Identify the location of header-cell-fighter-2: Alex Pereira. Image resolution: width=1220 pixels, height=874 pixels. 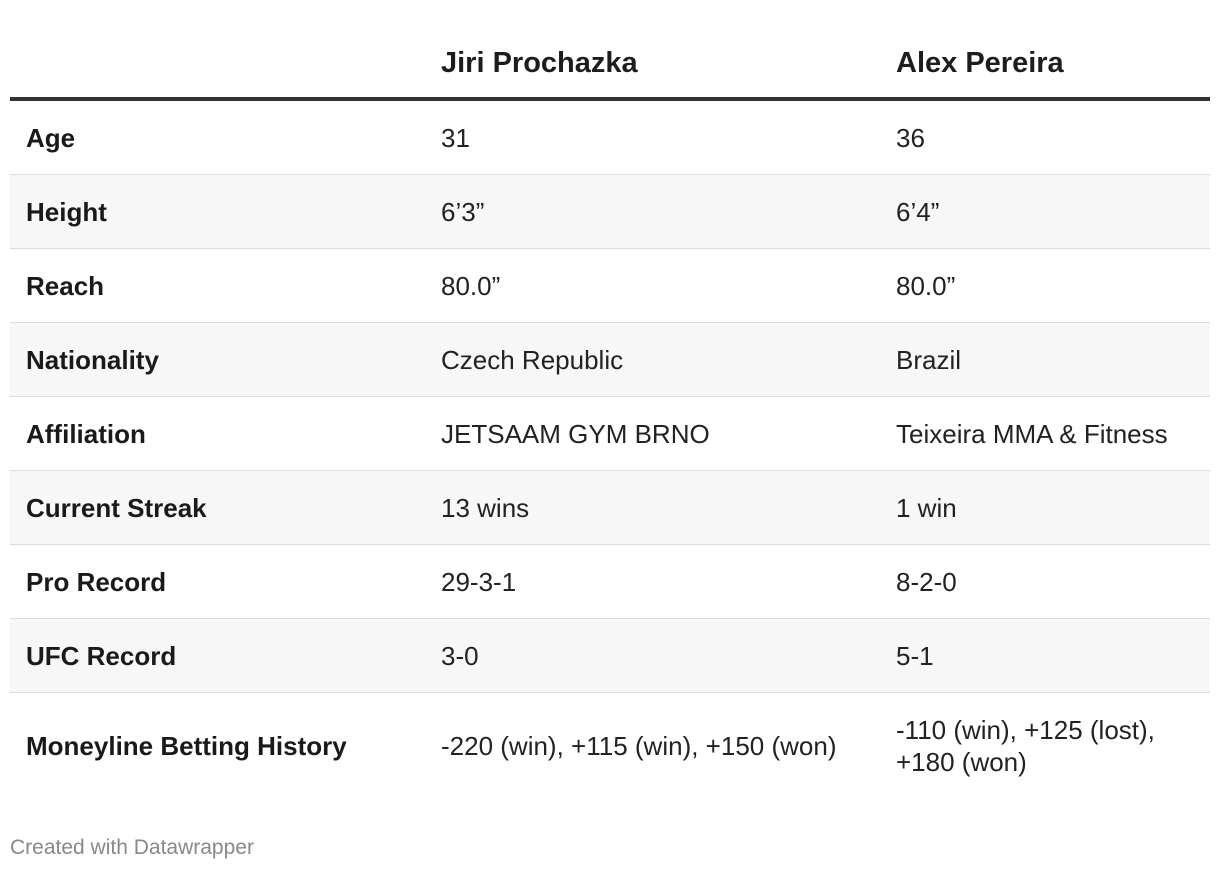
(1045, 65).